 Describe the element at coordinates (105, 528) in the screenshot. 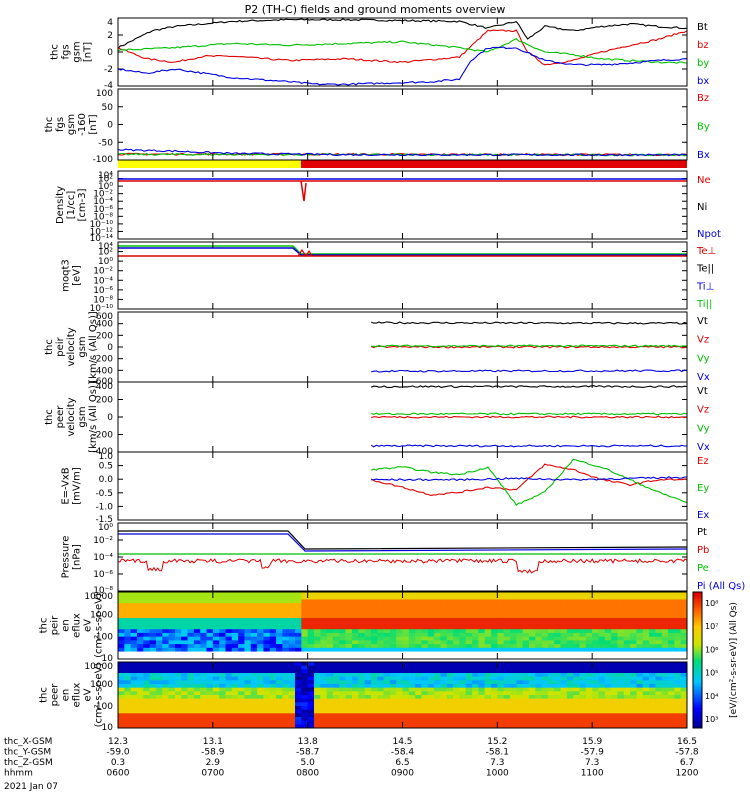

I see `y-tick-label: 10⁰` at that location.